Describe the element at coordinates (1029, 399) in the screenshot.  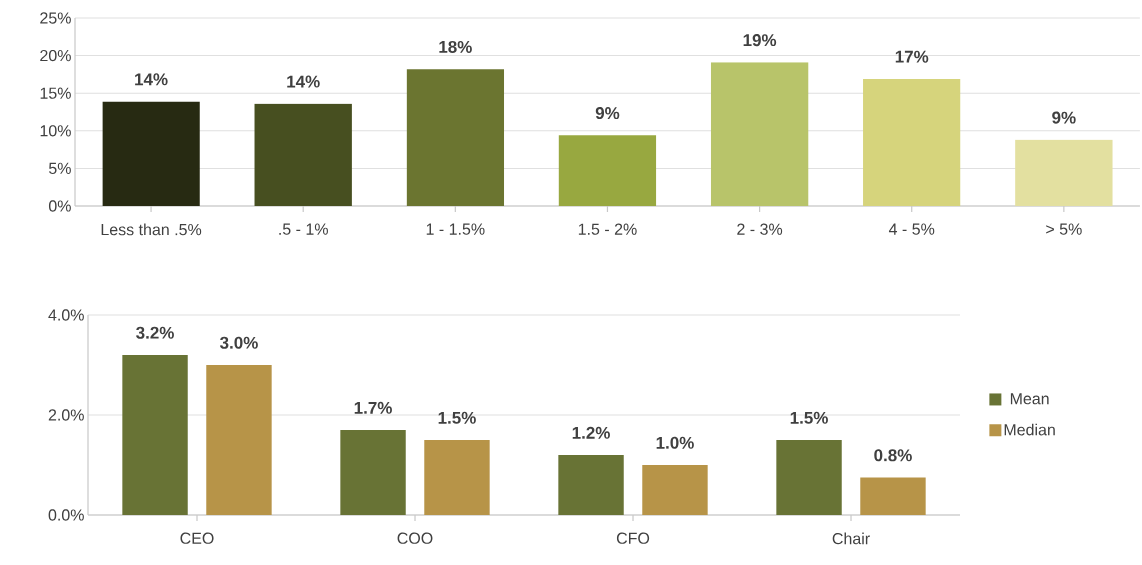
I see `legend-label: Mean` at that location.